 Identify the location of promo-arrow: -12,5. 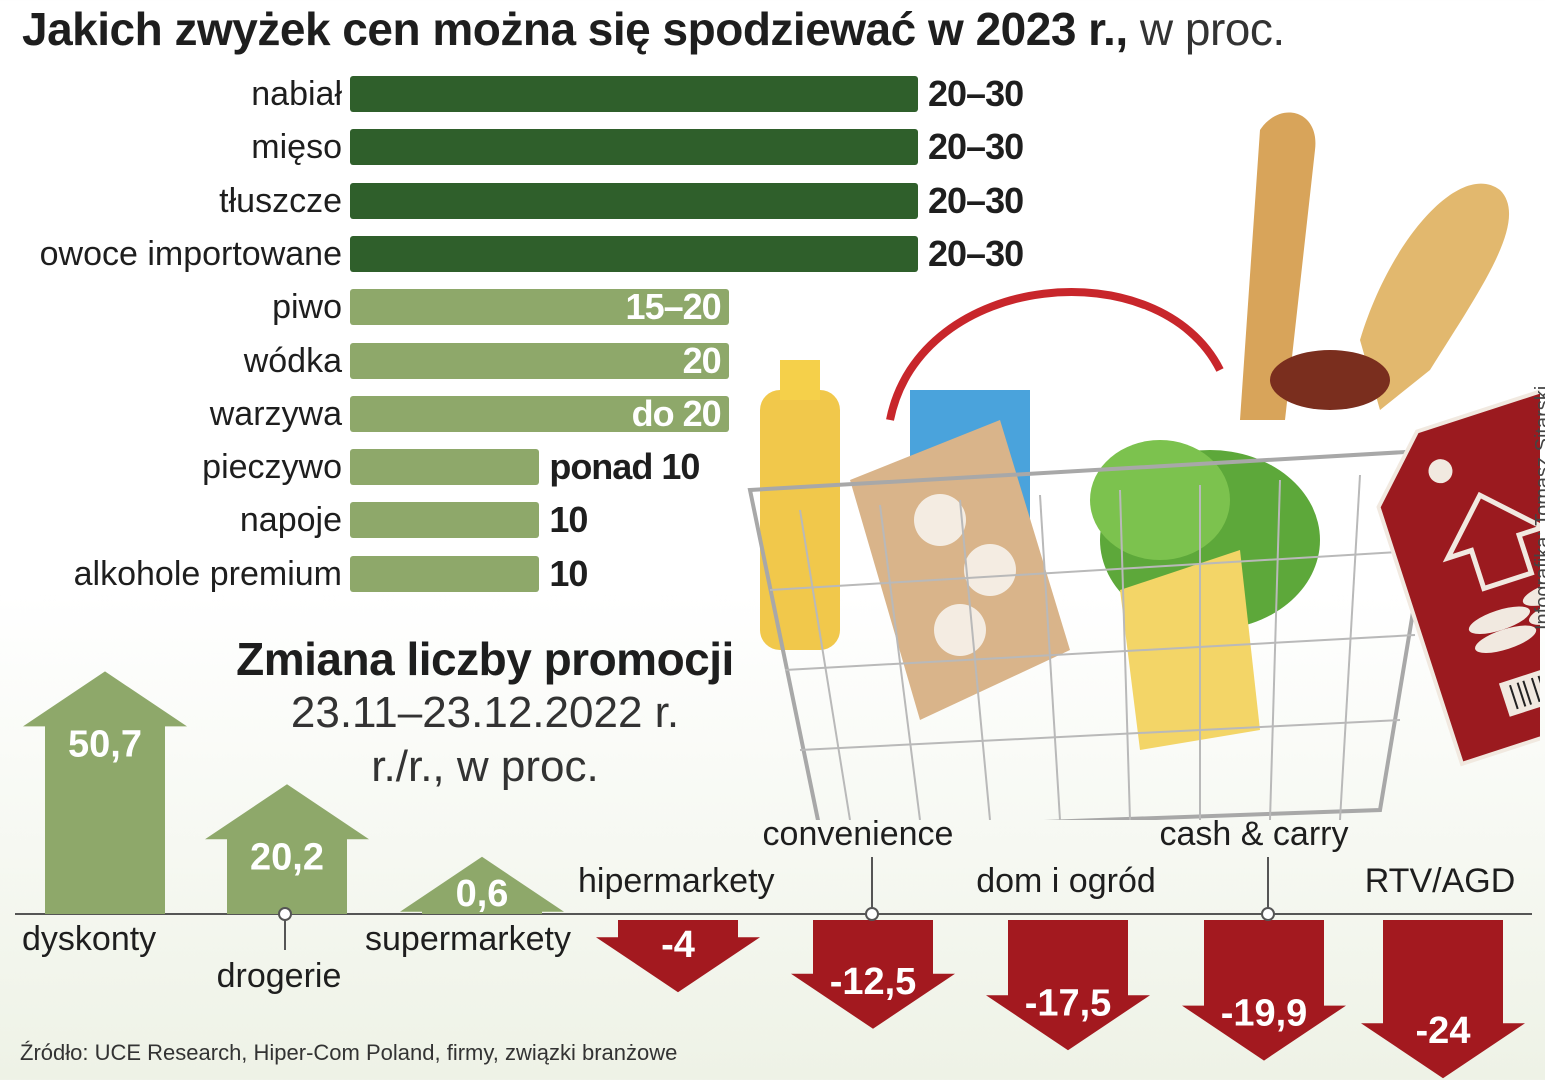
(873, 974).